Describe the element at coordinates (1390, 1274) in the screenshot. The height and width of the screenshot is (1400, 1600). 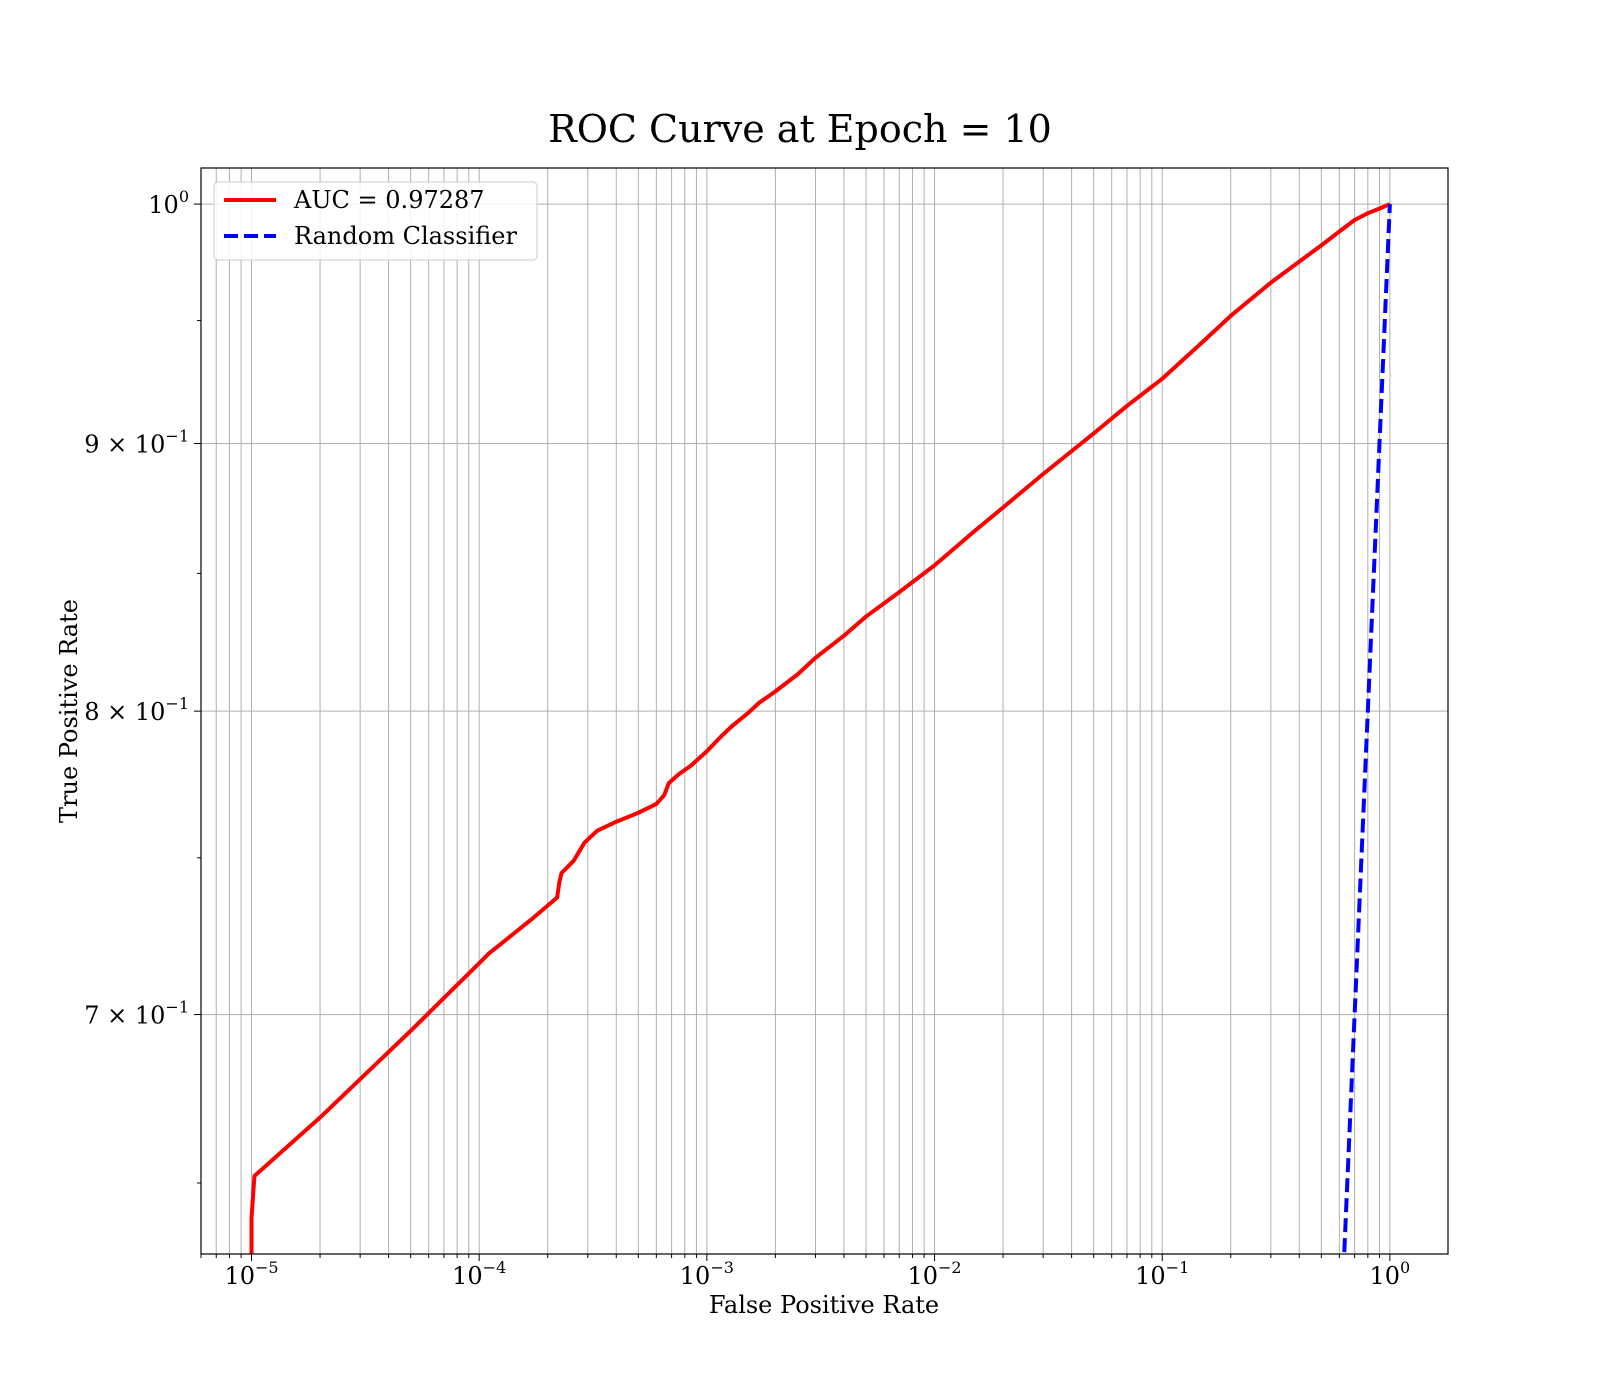
I see `x-tick-label: 10⁰` at that location.